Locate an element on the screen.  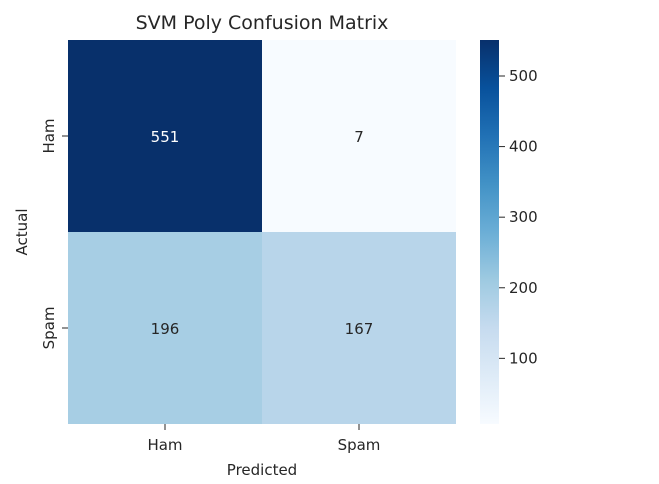
y-axis-label: Actual is located at coordinates (22, 232).